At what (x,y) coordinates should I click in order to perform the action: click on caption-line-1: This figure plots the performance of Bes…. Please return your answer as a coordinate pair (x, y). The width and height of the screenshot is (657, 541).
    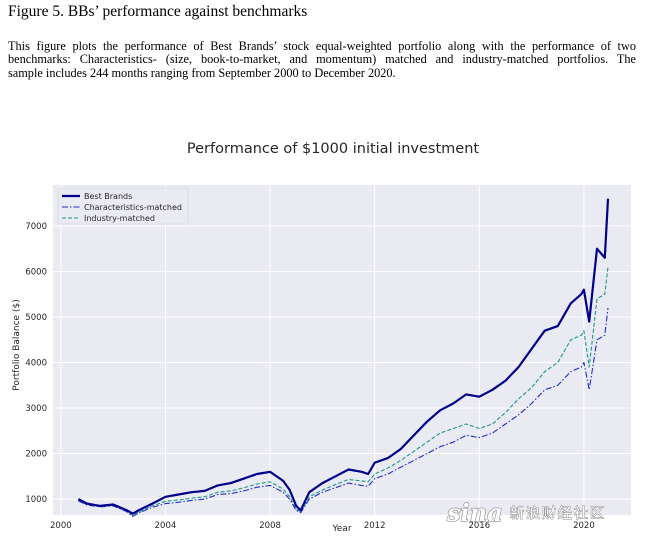
    Looking at the image, I should click on (322, 46).